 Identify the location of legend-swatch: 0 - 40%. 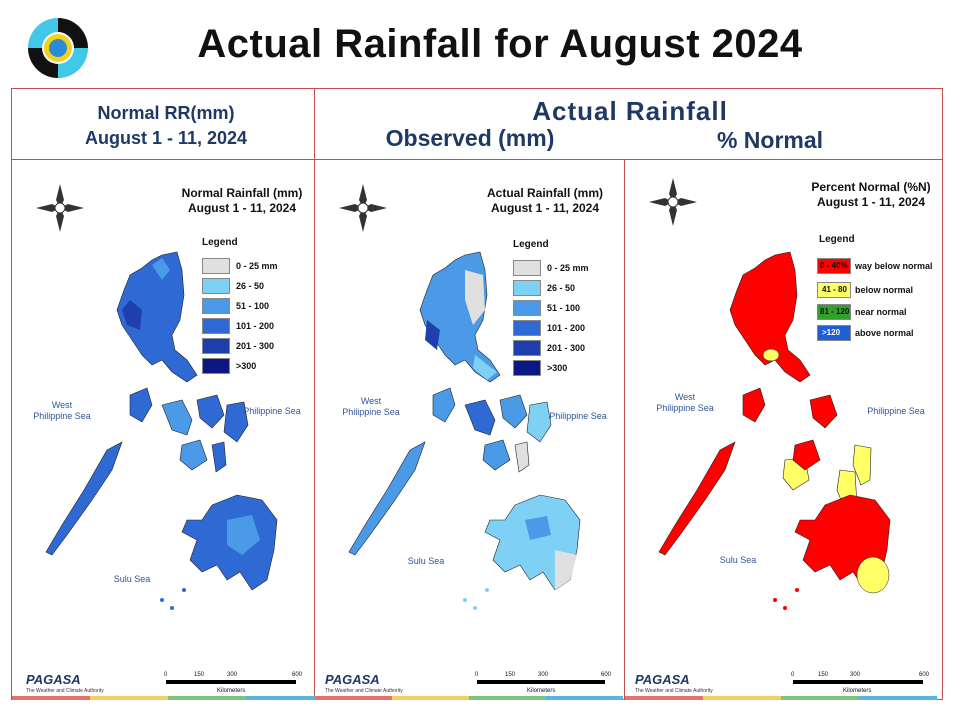
(834, 266).